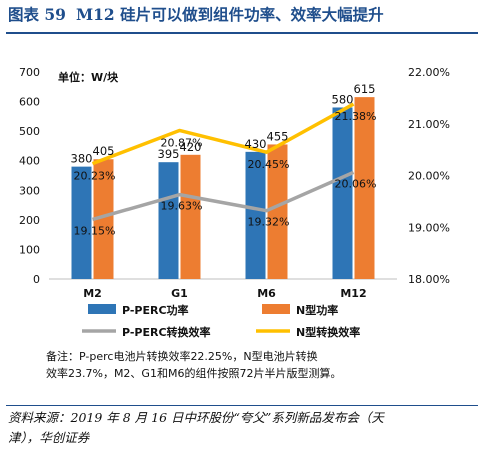 The width and height of the screenshot is (483, 462). Describe the element at coordinates (196, 417) in the screenshot. I see `source-line-1: 资料来源：2019 年 8 月 16 日中环股份“夸父”系列新品发布会（天` at that location.